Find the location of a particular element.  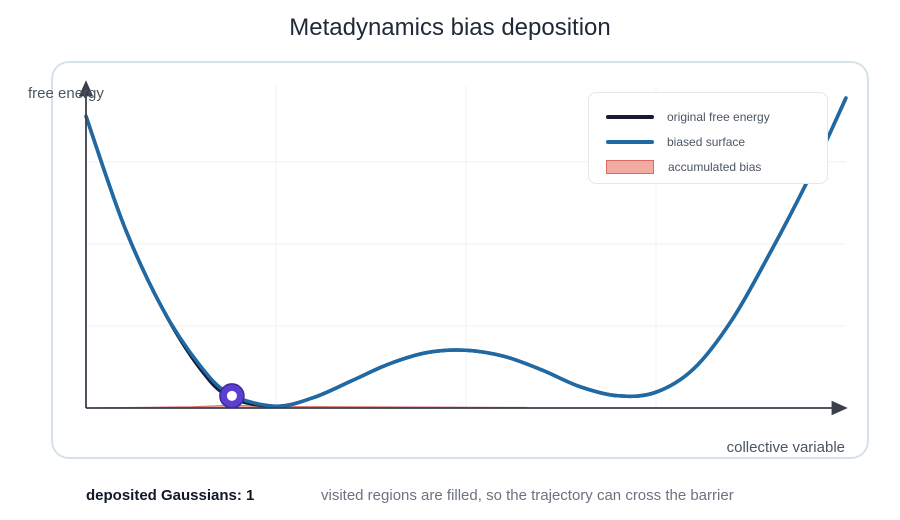

legend-swatch-biased is located at coordinates (630, 142).